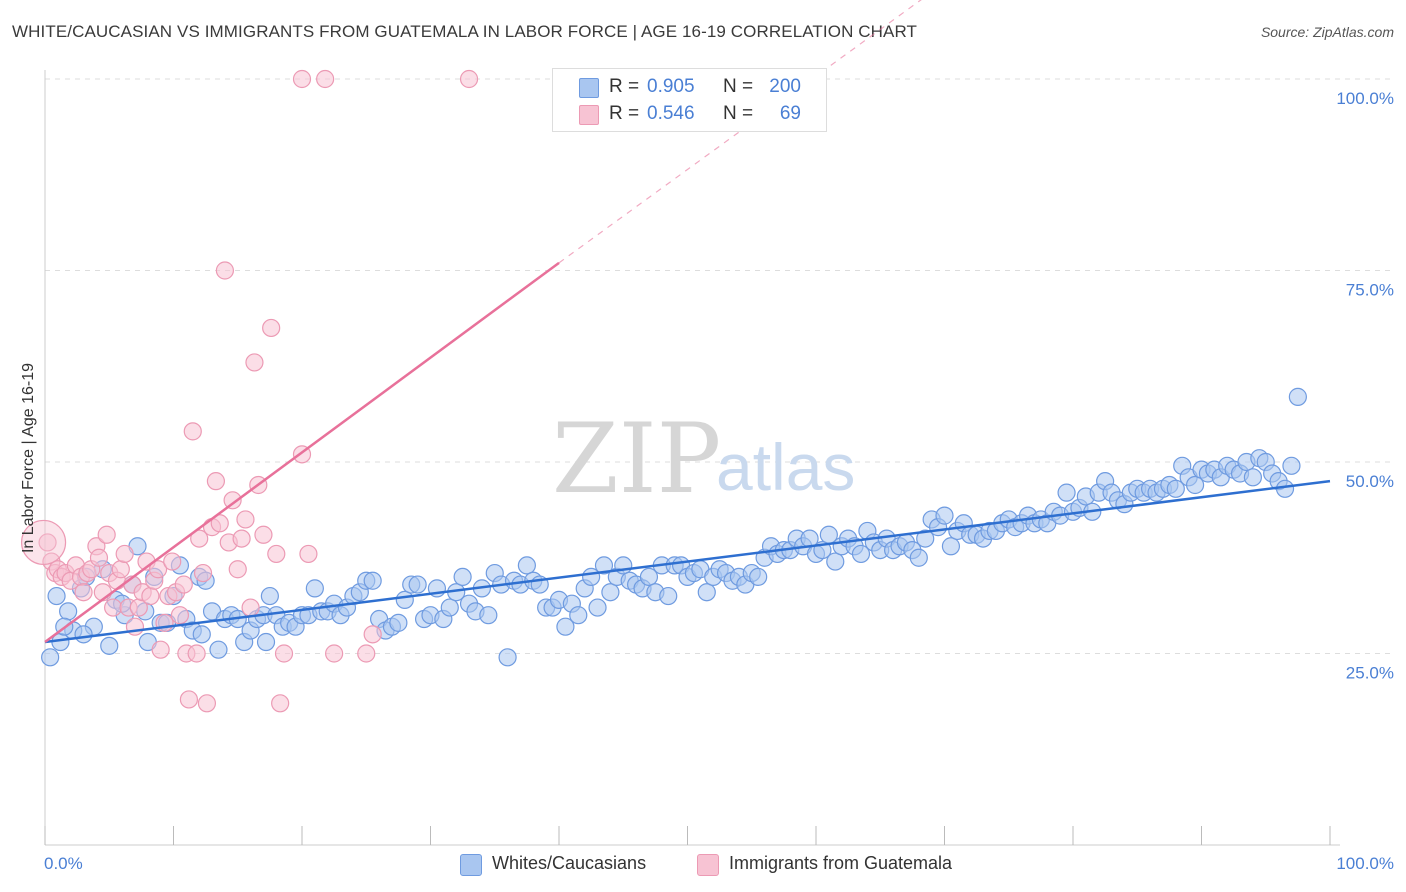  I want to click on legend-swatch-guatemala, so click(708, 865).